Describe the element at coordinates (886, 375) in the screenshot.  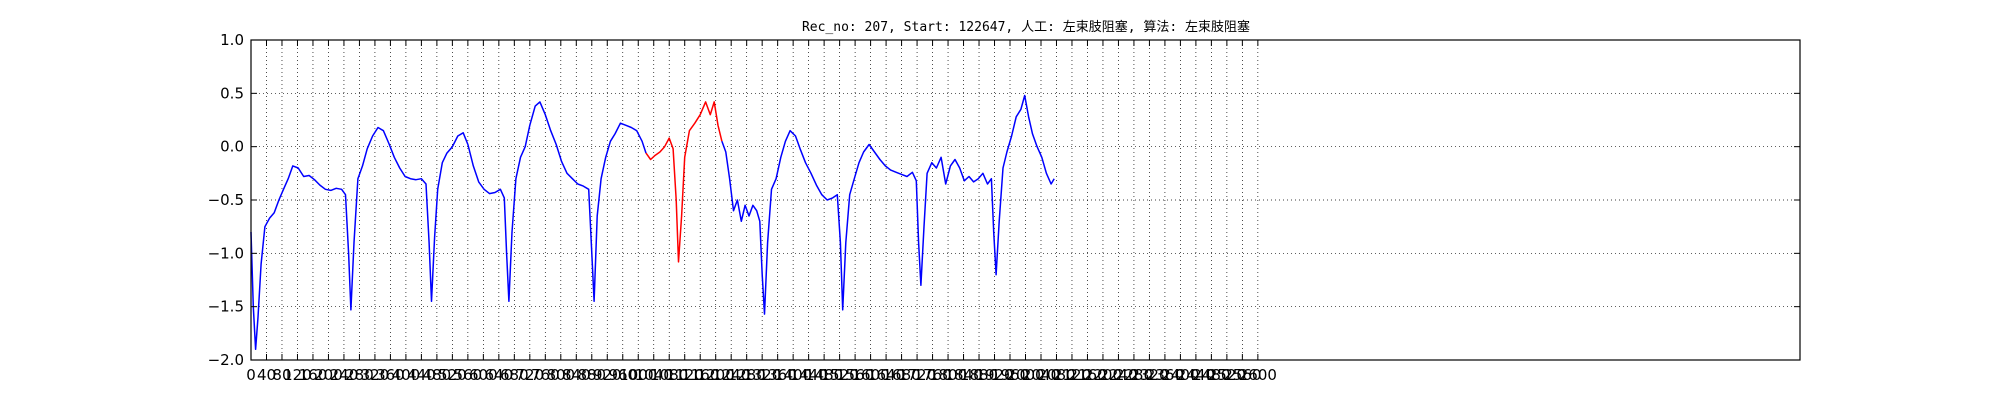
I see `x-tick-label: 1640` at that location.